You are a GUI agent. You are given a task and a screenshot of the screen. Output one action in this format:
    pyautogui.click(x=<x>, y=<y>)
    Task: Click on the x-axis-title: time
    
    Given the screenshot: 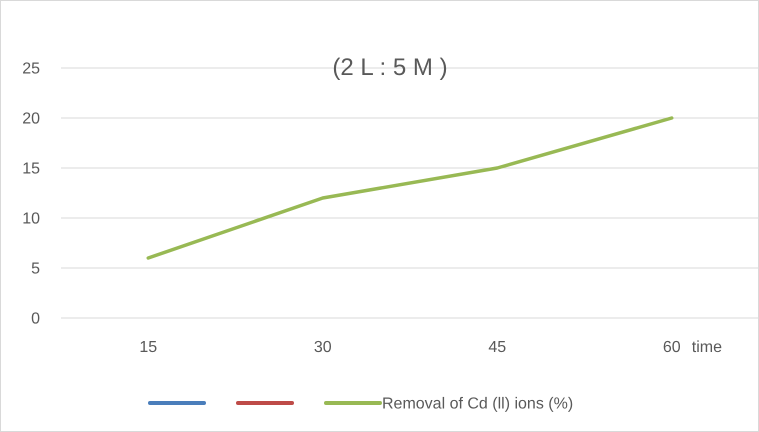 What is the action you would take?
    pyautogui.click(x=707, y=347)
    